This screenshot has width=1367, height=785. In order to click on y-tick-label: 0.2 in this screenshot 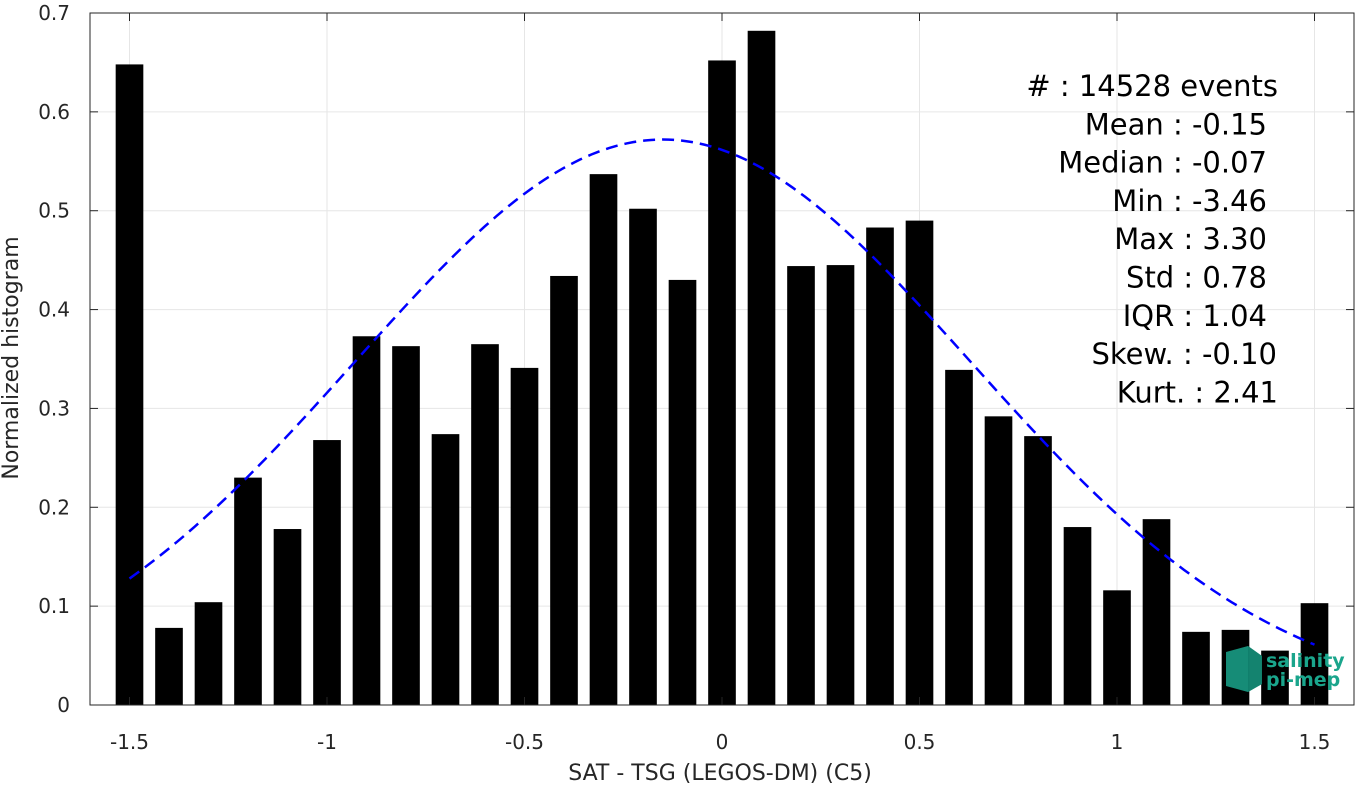, I will do `click(54, 507)`.